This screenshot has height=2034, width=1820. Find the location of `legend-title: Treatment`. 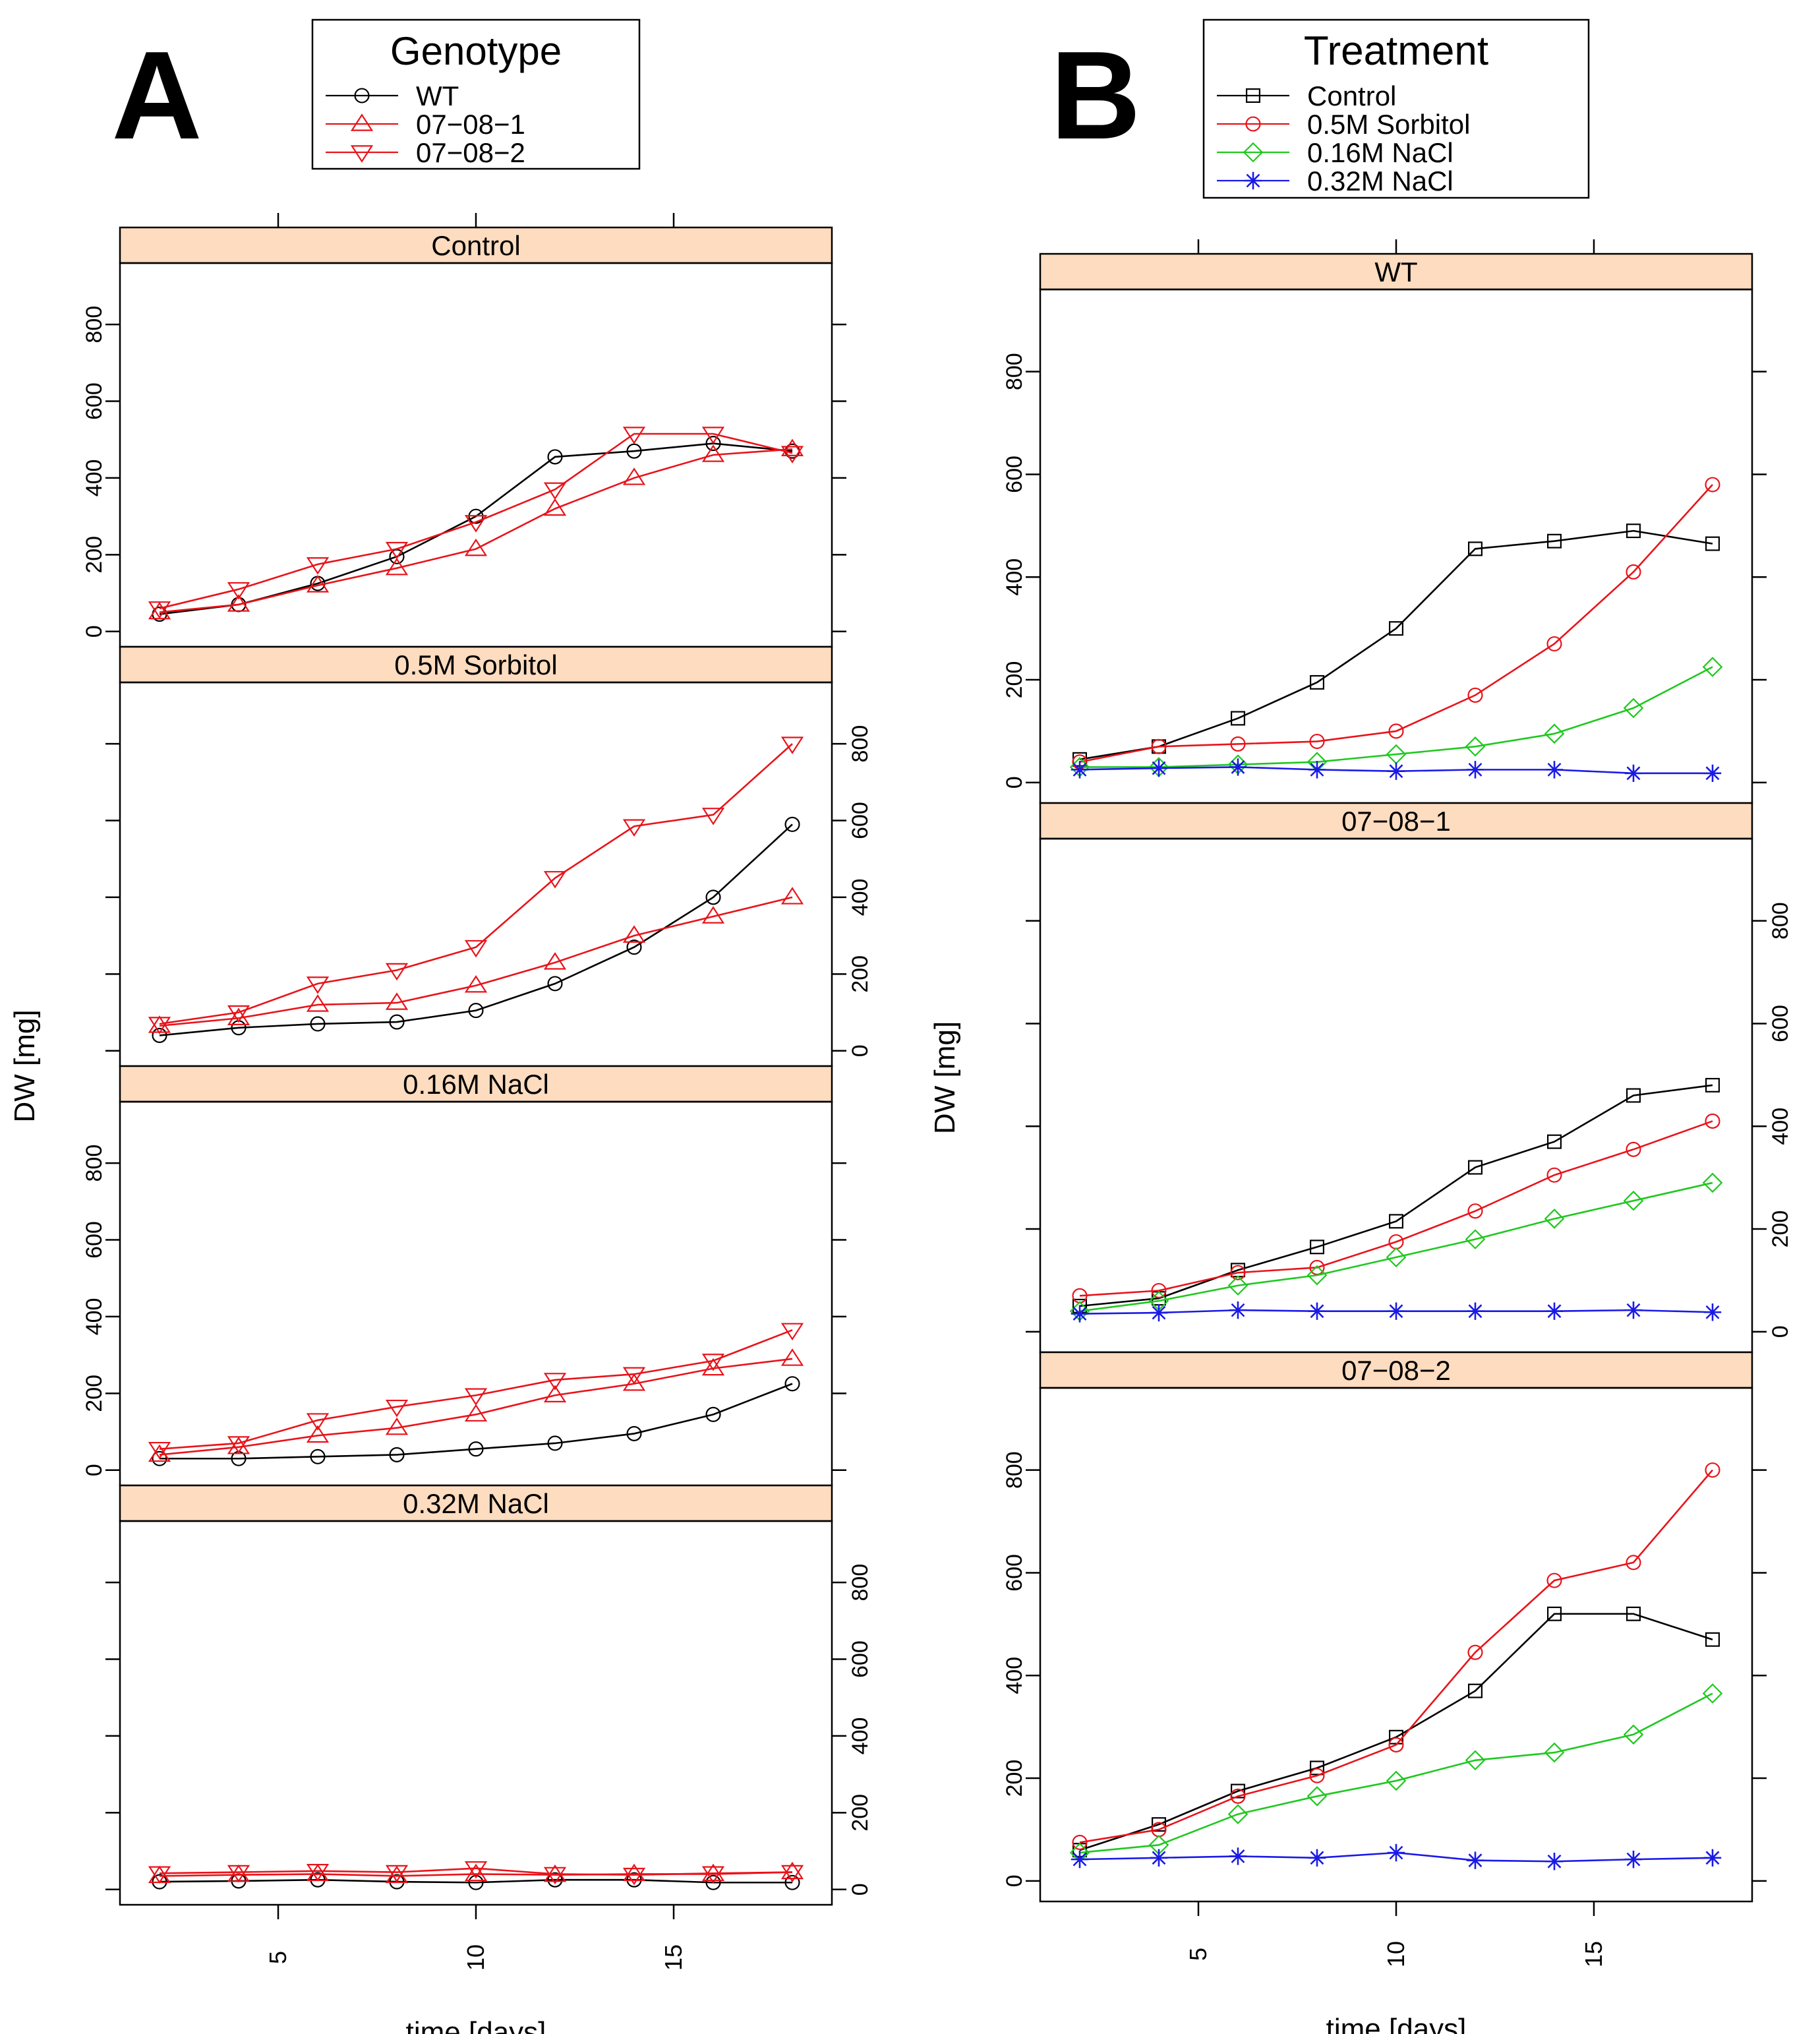

legend-title: Treatment is located at coordinates (1396, 51).